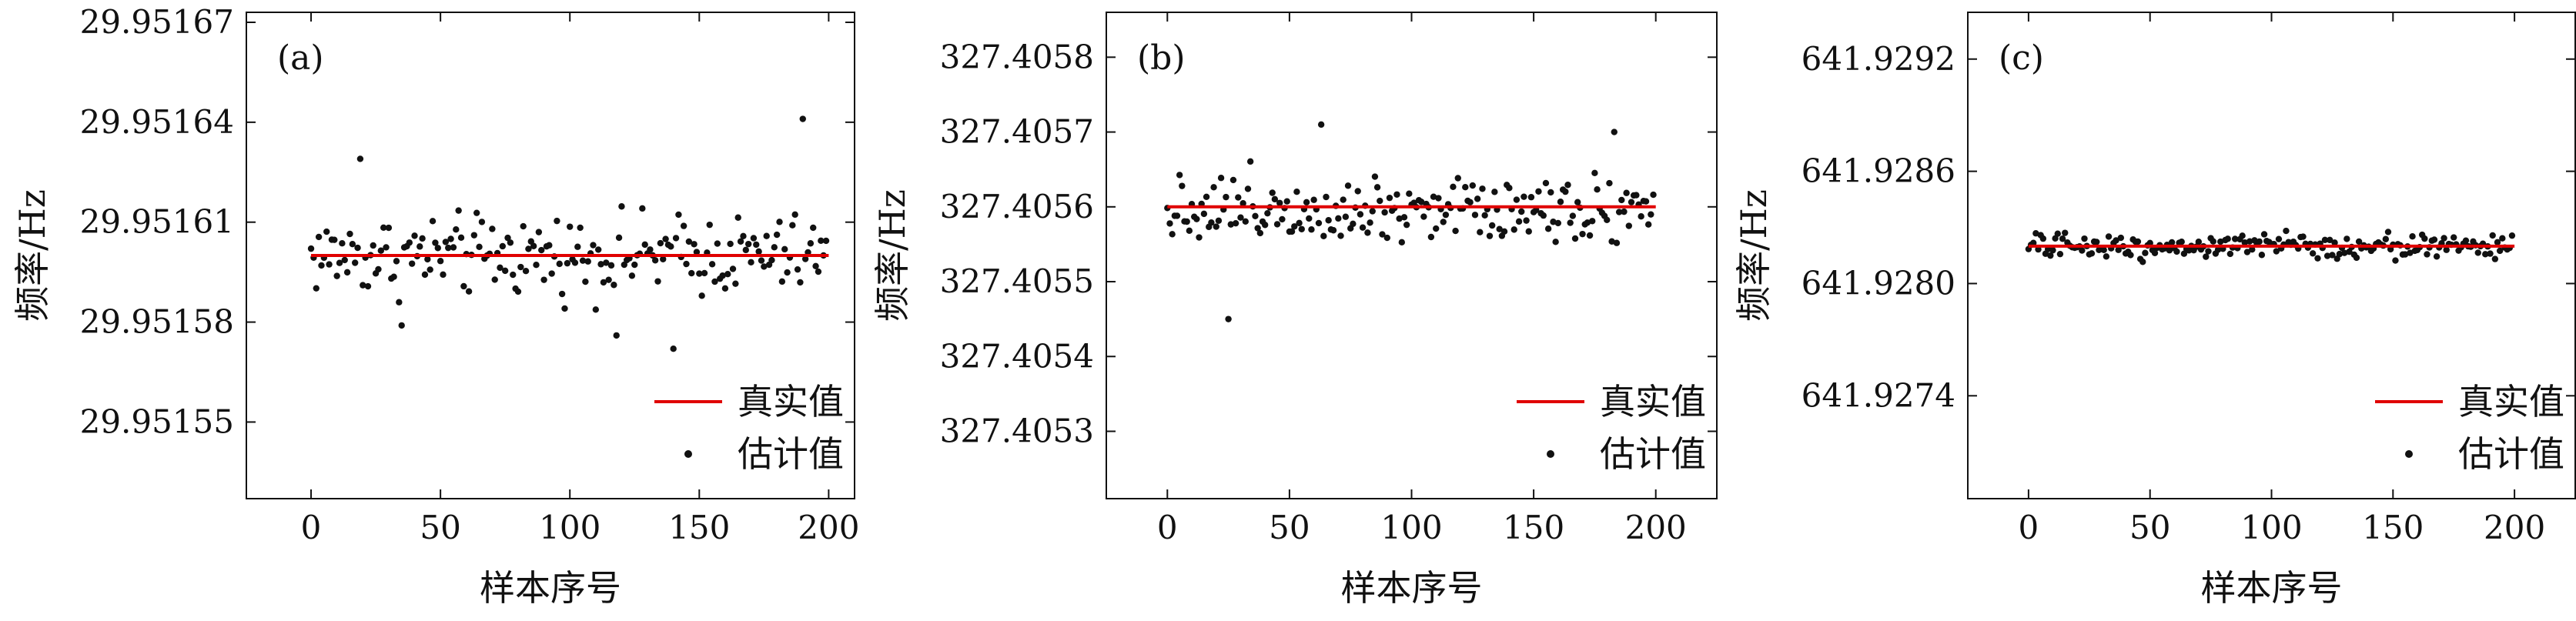  Describe the element at coordinates (157, 222) in the screenshot. I see `y-tick-label: 29.95161` at that location.